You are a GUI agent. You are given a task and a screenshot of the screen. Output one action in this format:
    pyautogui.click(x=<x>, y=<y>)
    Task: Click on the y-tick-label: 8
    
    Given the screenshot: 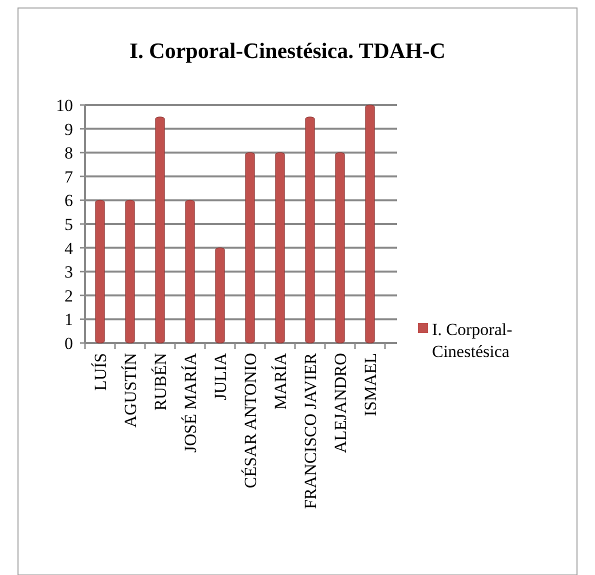 What is the action you would take?
    pyautogui.click(x=68, y=153)
    